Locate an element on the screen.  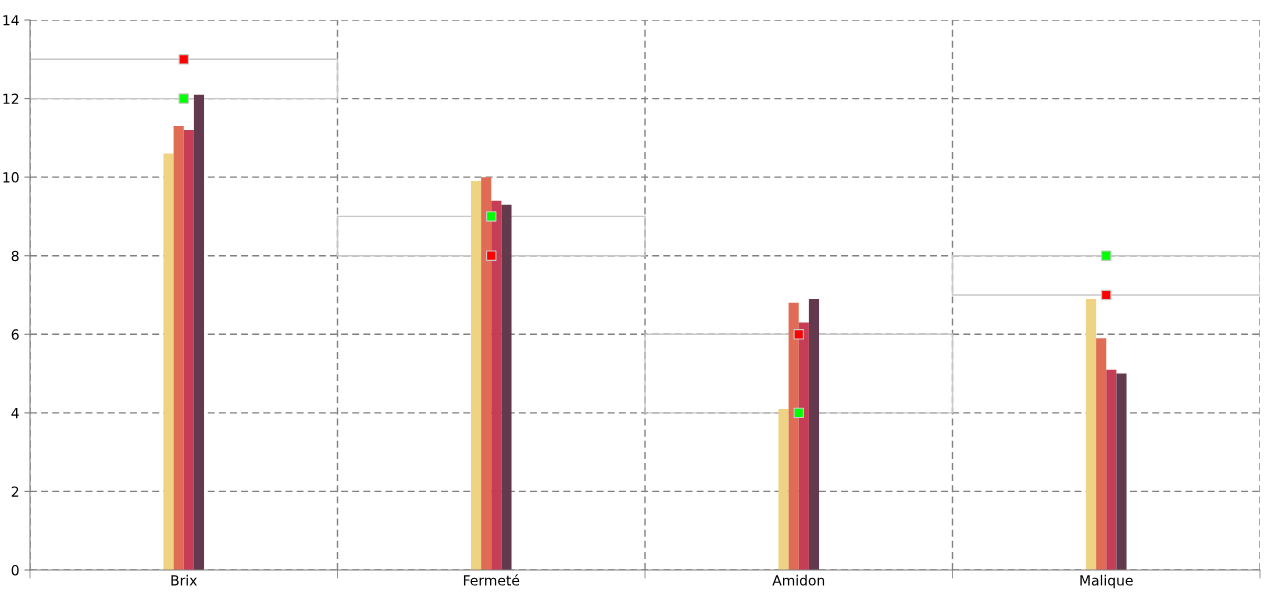
y-tick-label: 10 is located at coordinates (11, 177).